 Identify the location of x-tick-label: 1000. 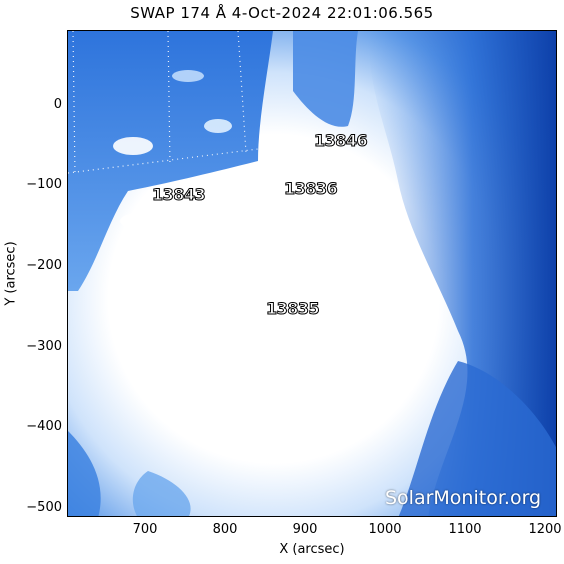
(385, 529).